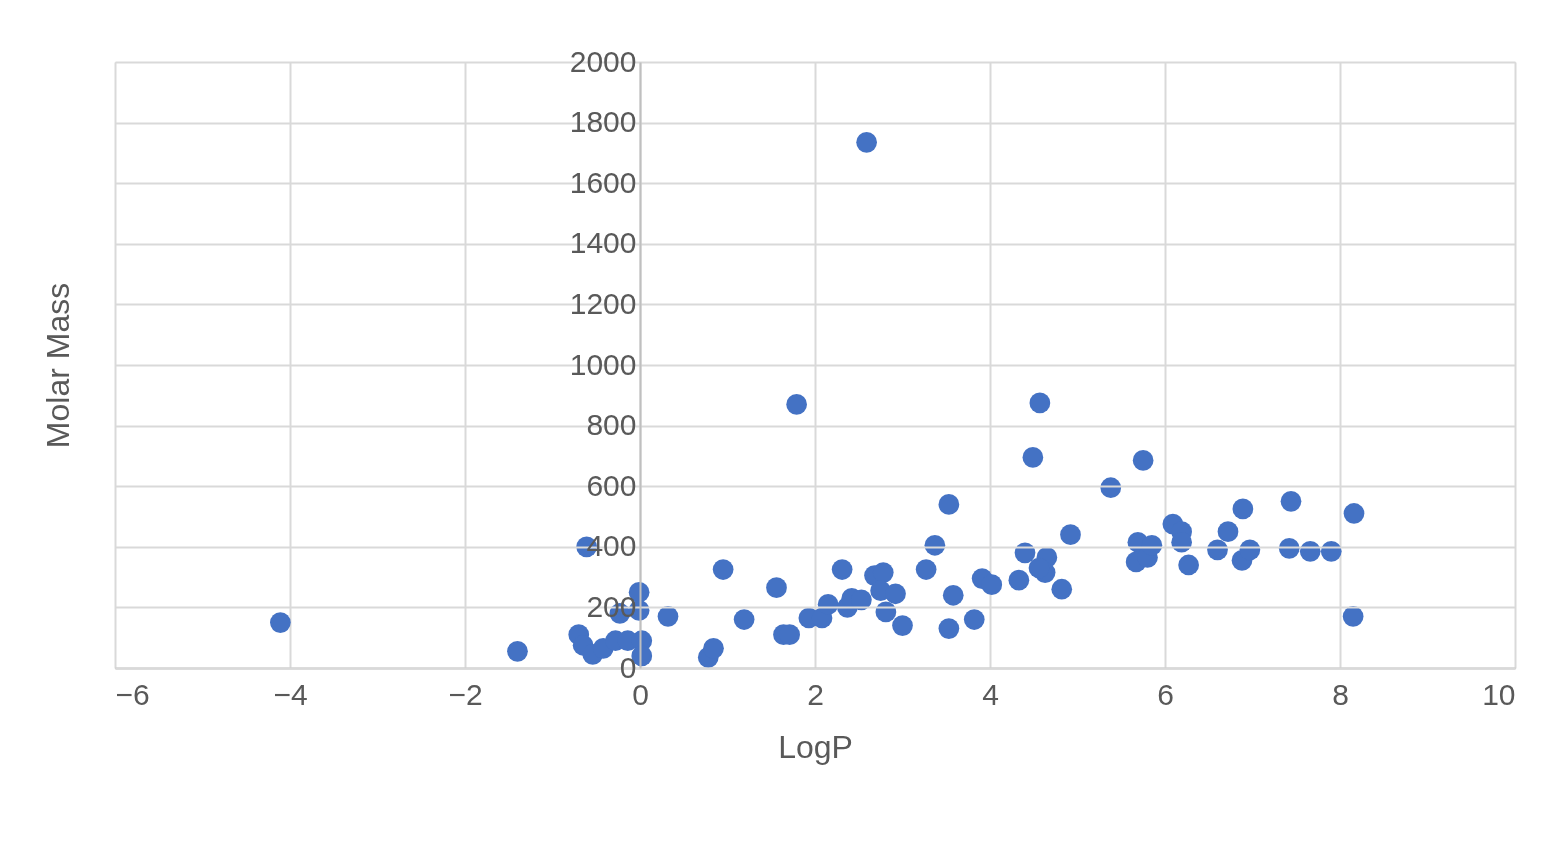 The height and width of the screenshot is (852, 1568). Describe the element at coordinates (1165, 694) in the screenshot. I see `x-tick-label: 6` at that location.